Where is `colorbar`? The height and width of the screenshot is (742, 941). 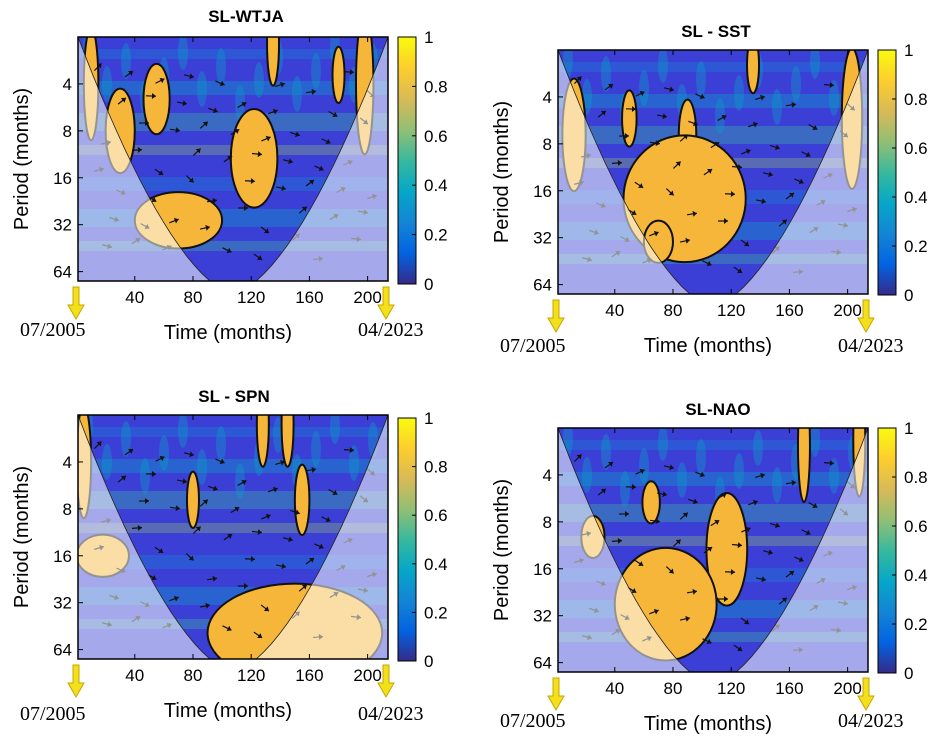 colorbar is located at coordinates (887, 172).